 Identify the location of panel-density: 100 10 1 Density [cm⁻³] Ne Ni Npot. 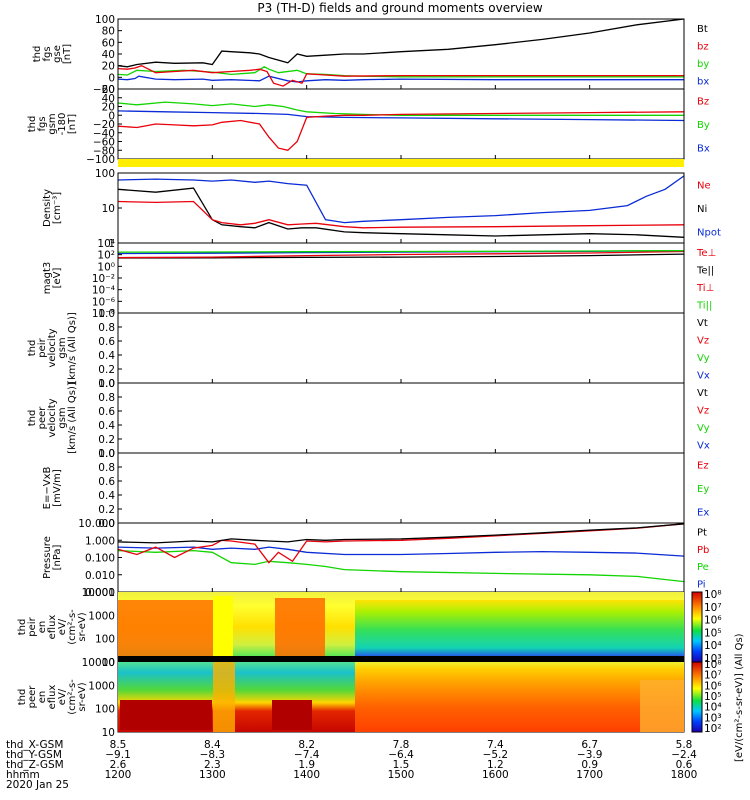
(381, 209).